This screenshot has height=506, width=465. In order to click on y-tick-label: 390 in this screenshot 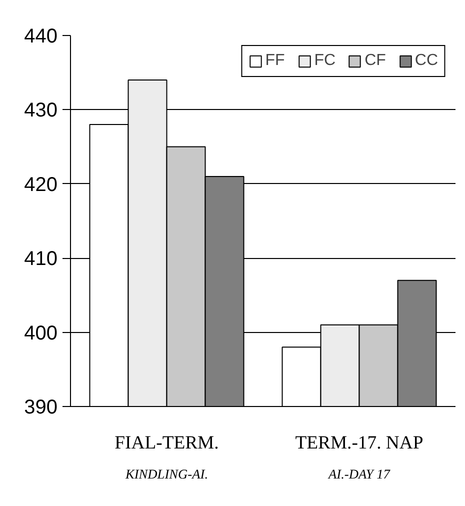, I will do `click(41, 407)`.